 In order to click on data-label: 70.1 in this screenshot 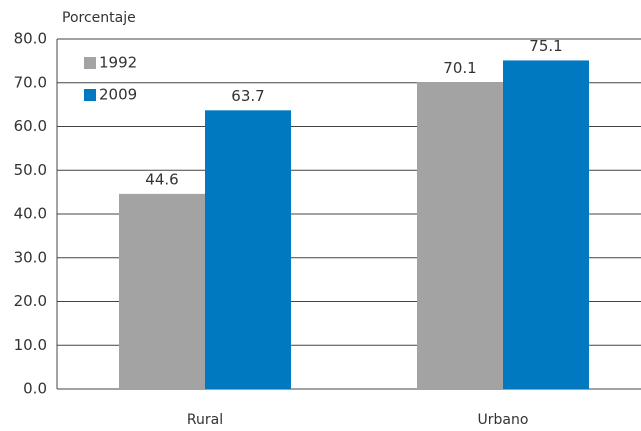, I will do `click(459, 68)`.